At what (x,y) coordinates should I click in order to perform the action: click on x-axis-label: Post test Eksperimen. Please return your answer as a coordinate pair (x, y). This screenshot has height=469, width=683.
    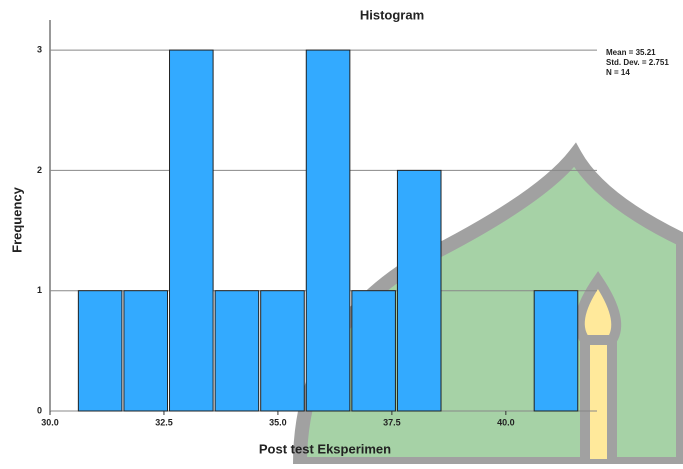
    Looking at the image, I should click on (325, 448).